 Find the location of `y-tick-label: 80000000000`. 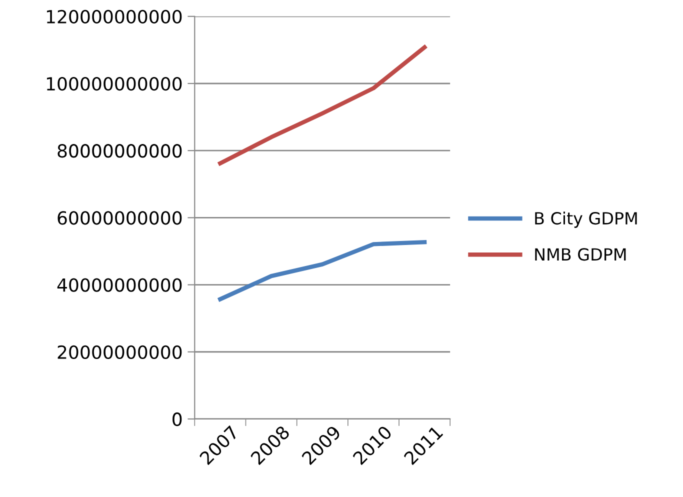

y-tick-label: 80000000000 is located at coordinates (120, 151).